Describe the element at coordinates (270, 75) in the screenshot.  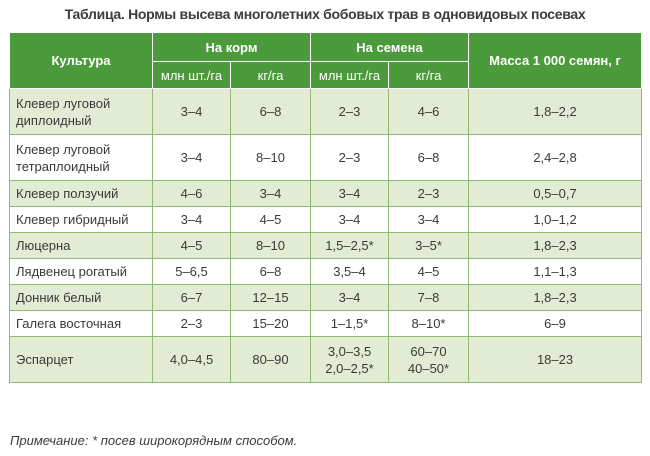
I see `header-feed-kg: кг/га` at that location.